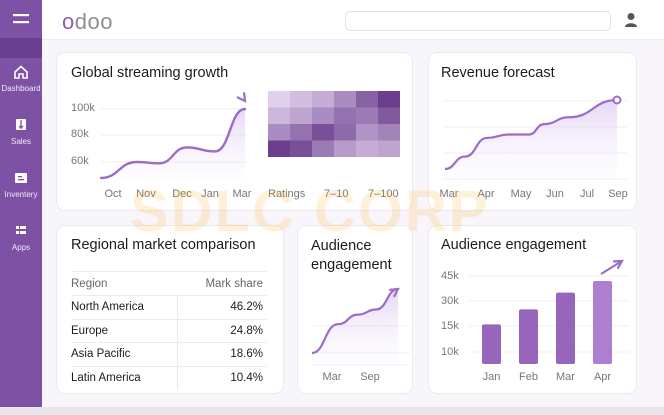  Describe the element at coordinates (631, 20) in the screenshot. I see `user-icon` at that location.